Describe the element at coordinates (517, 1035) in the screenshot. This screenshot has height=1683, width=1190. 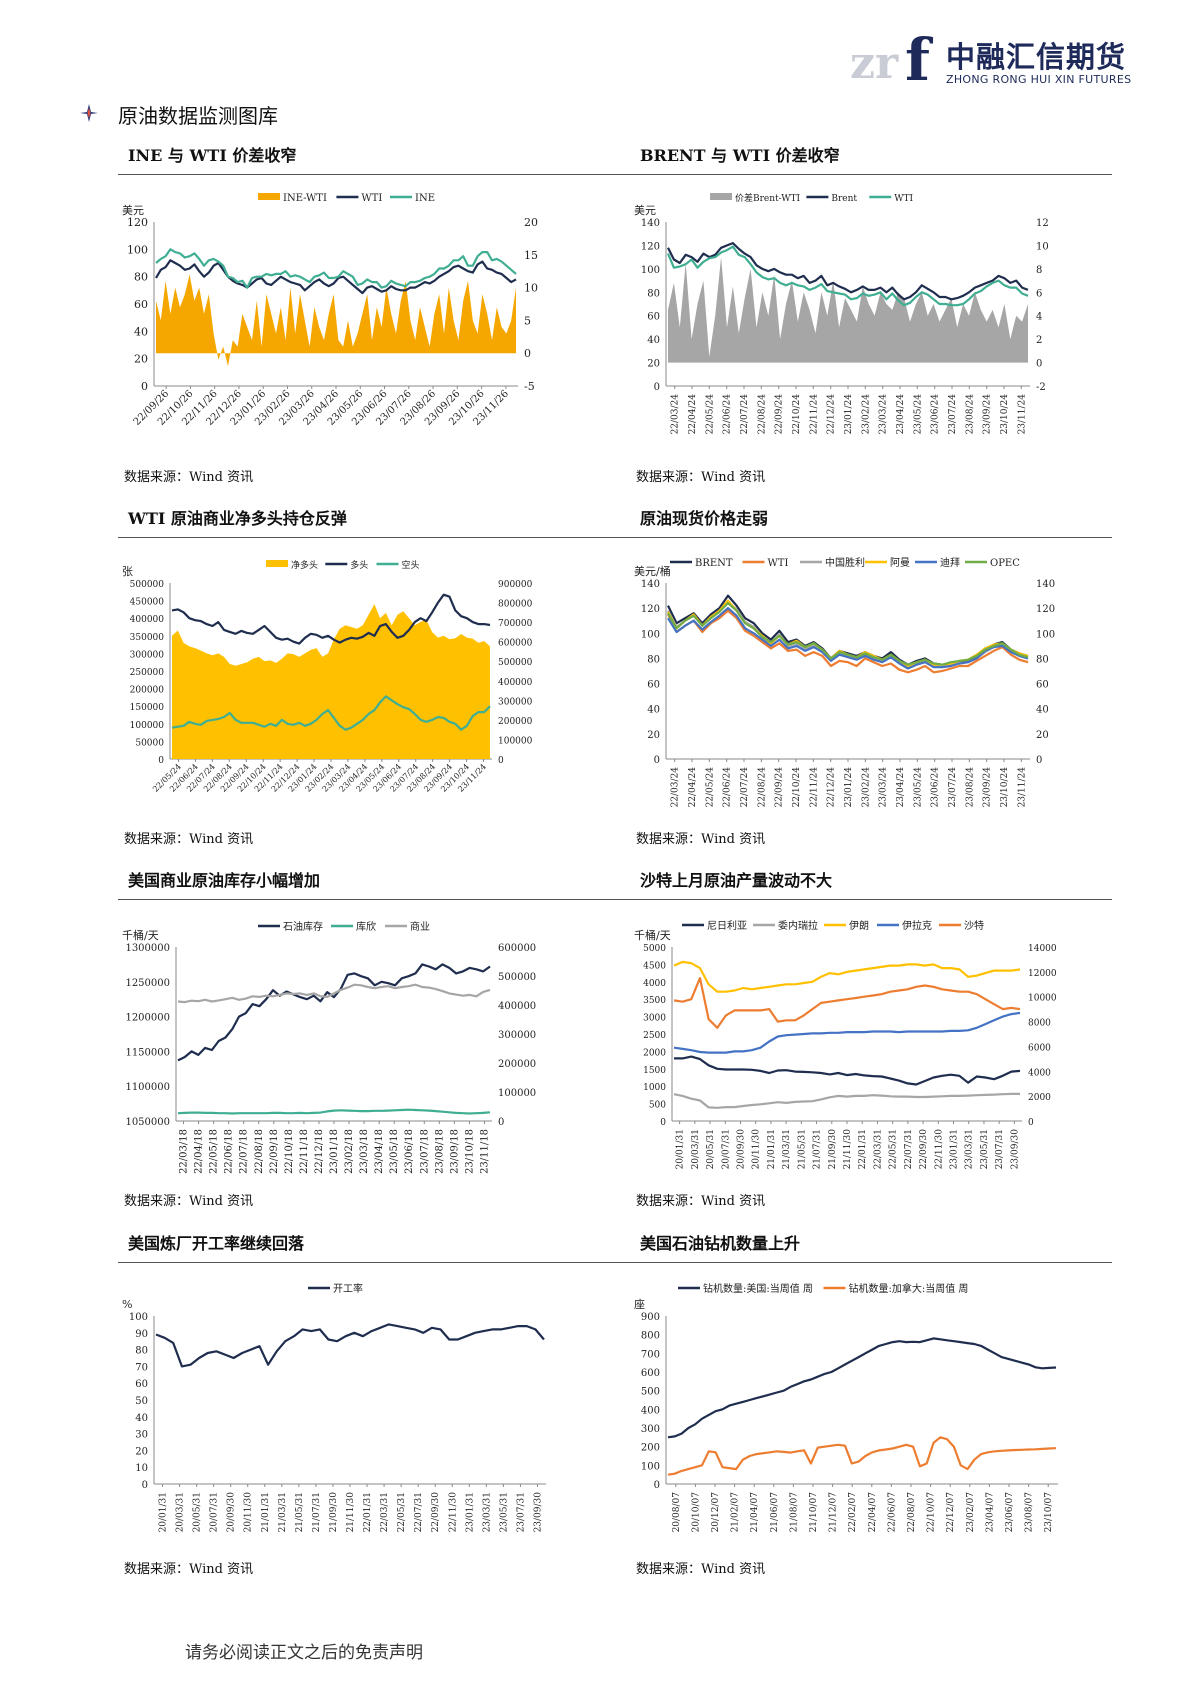
I see `y-right-tick-label: 300000` at that location.